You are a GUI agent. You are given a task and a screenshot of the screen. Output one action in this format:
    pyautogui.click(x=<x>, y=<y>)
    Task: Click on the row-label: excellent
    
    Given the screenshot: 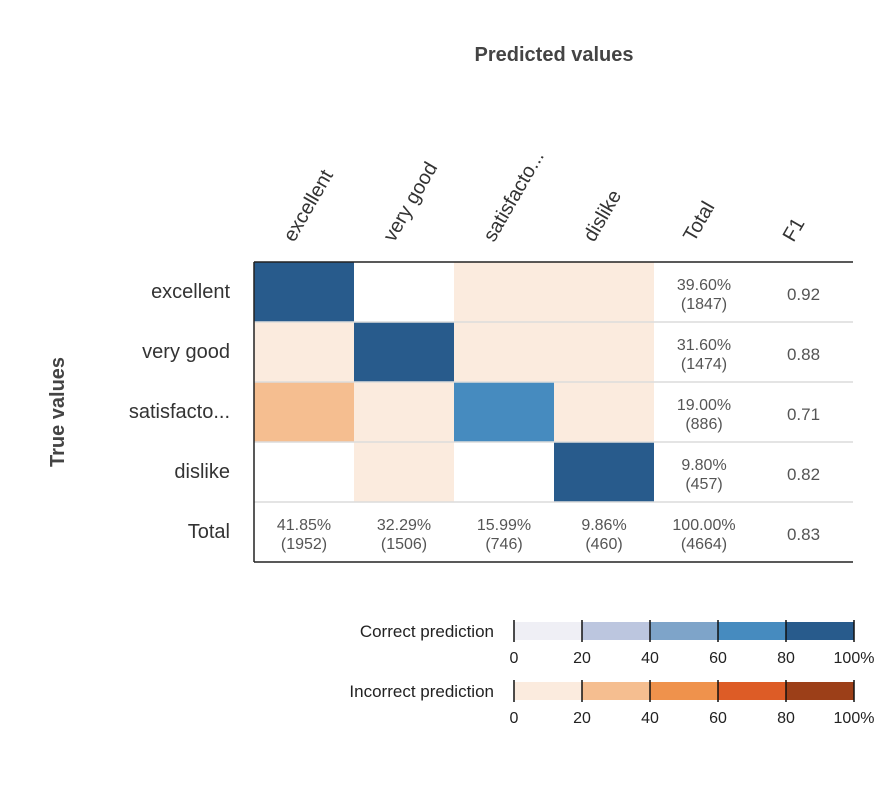 What is the action you would take?
    pyautogui.click(x=190, y=292)
    